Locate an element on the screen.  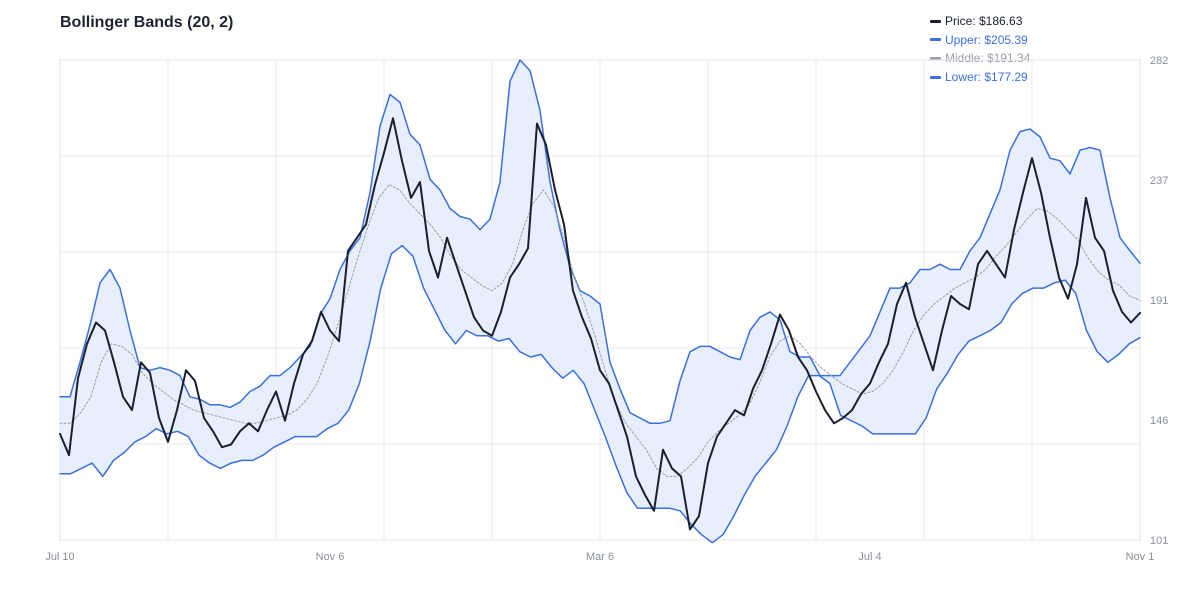
legend-middle-label: Middle: $191.34 is located at coordinates (988, 58).